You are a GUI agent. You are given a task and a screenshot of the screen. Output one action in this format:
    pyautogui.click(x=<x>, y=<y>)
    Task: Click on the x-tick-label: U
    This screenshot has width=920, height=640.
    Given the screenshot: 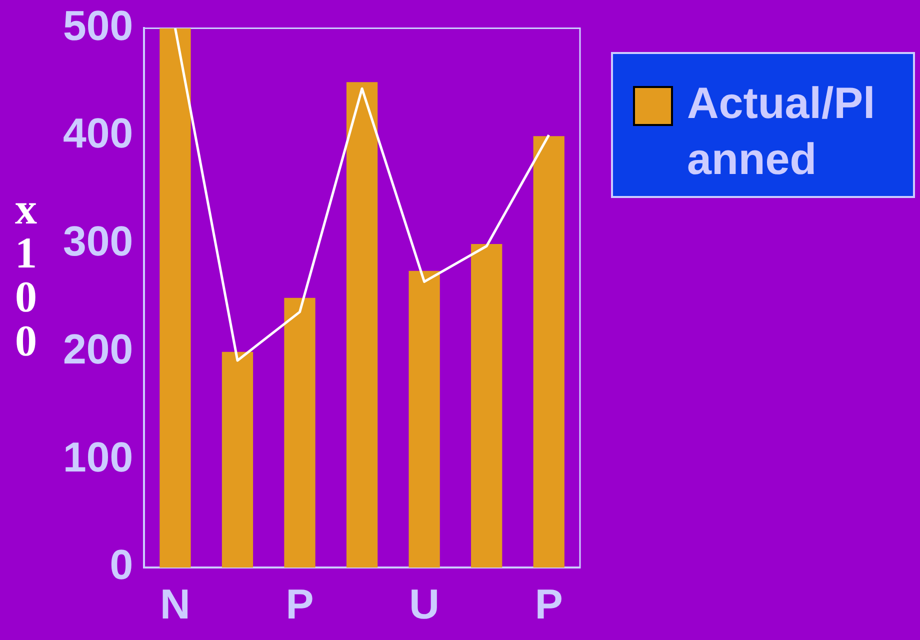 What is the action you would take?
    pyautogui.click(x=424, y=604)
    